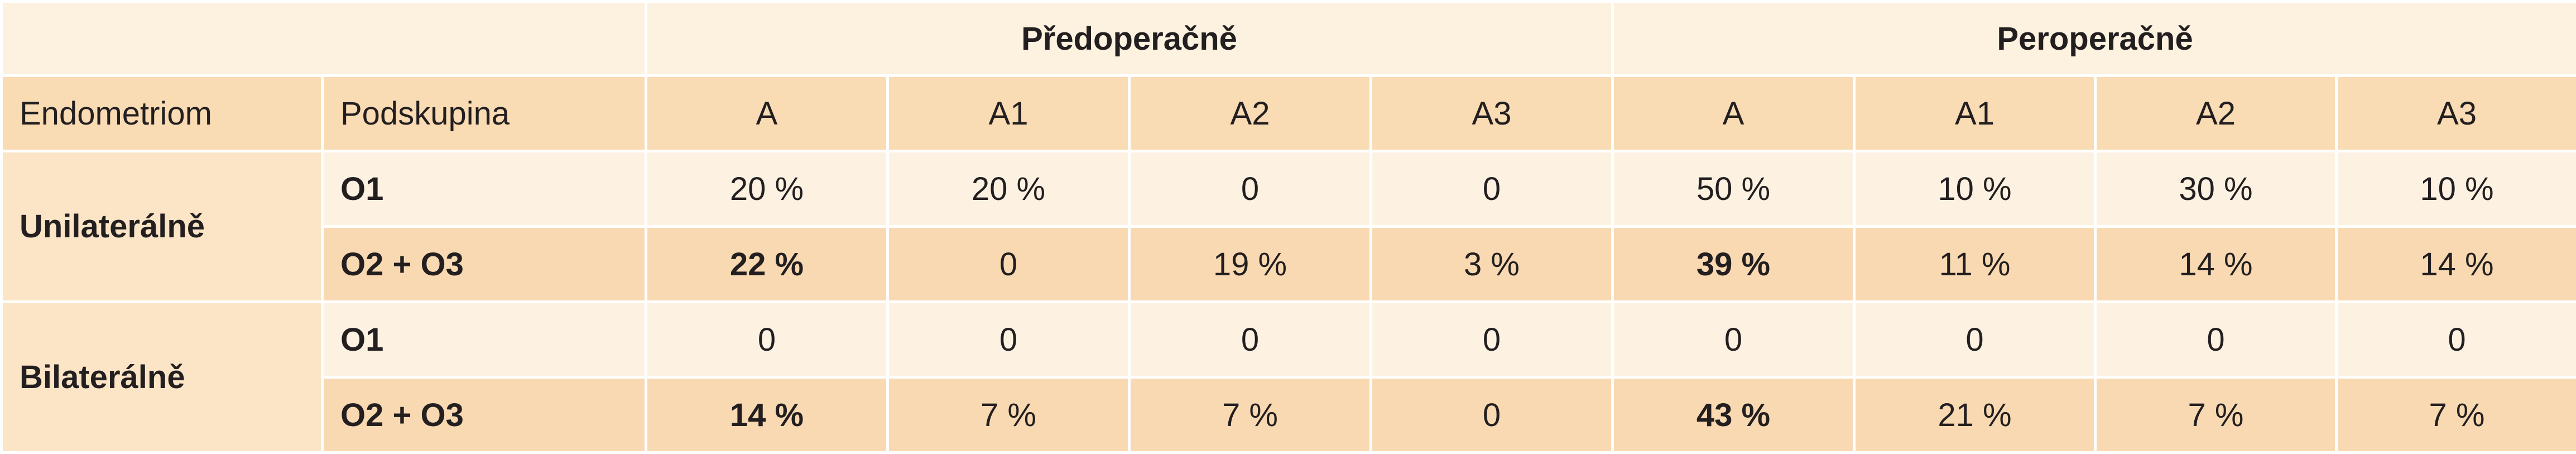 The height and width of the screenshot is (454, 2576). I want to click on group-cell: Bilaterálně, so click(162, 377).